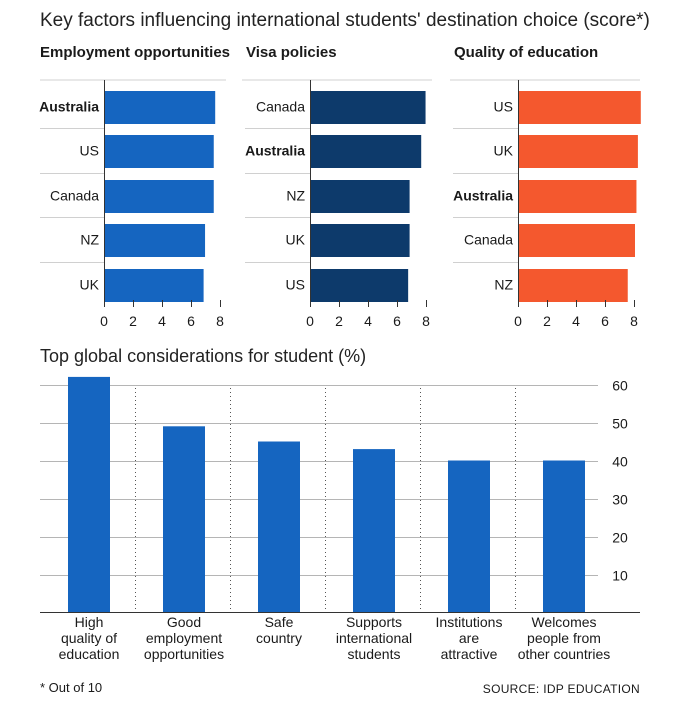 This screenshot has height=724, width=684. Describe the element at coordinates (564, 654) in the screenshot. I see `category-label-line: other countries` at that location.